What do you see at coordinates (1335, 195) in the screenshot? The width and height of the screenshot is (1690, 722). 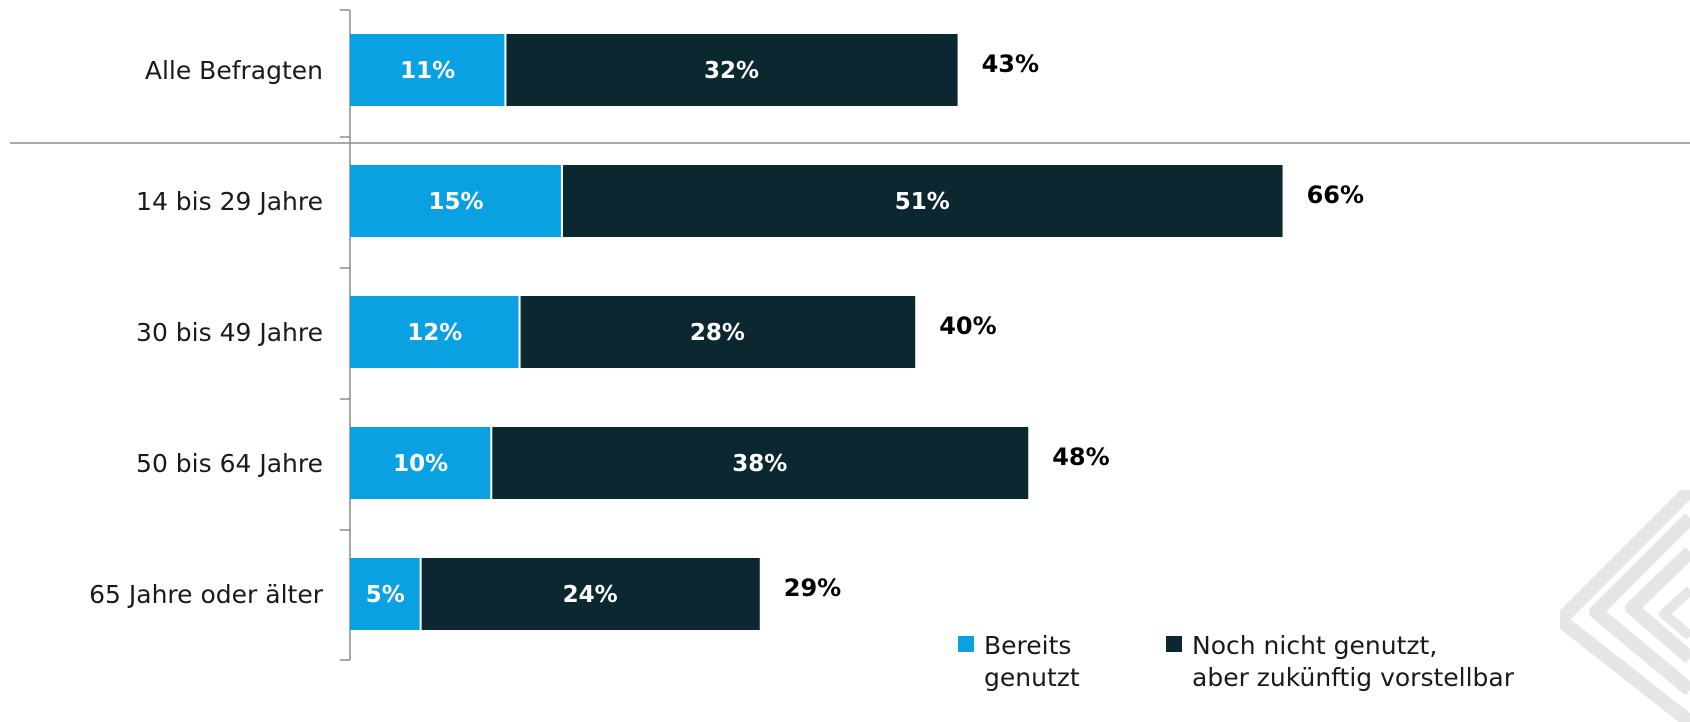 I see `bar-total-label-1: 66%` at bounding box center [1335, 195].